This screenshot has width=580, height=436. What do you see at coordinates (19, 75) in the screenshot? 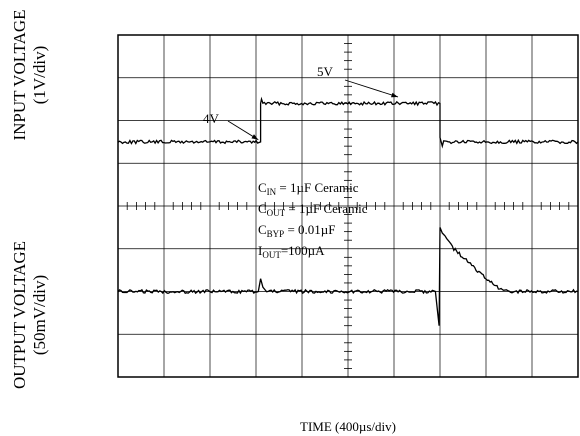
I see `input-voltage-label: INPUT VOLTAGE` at bounding box center [19, 75].